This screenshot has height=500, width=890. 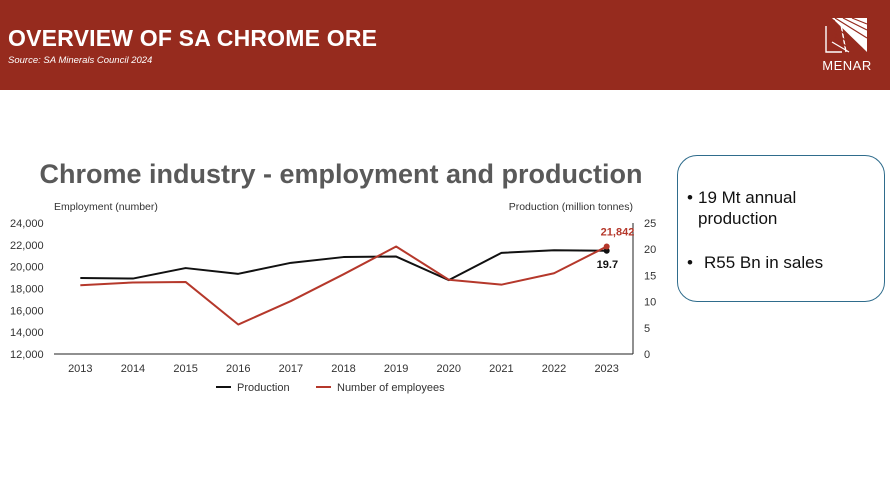 What do you see at coordinates (647, 355) in the screenshot?
I see `y-right-tick-label: 0` at bounding box center [647, 355].